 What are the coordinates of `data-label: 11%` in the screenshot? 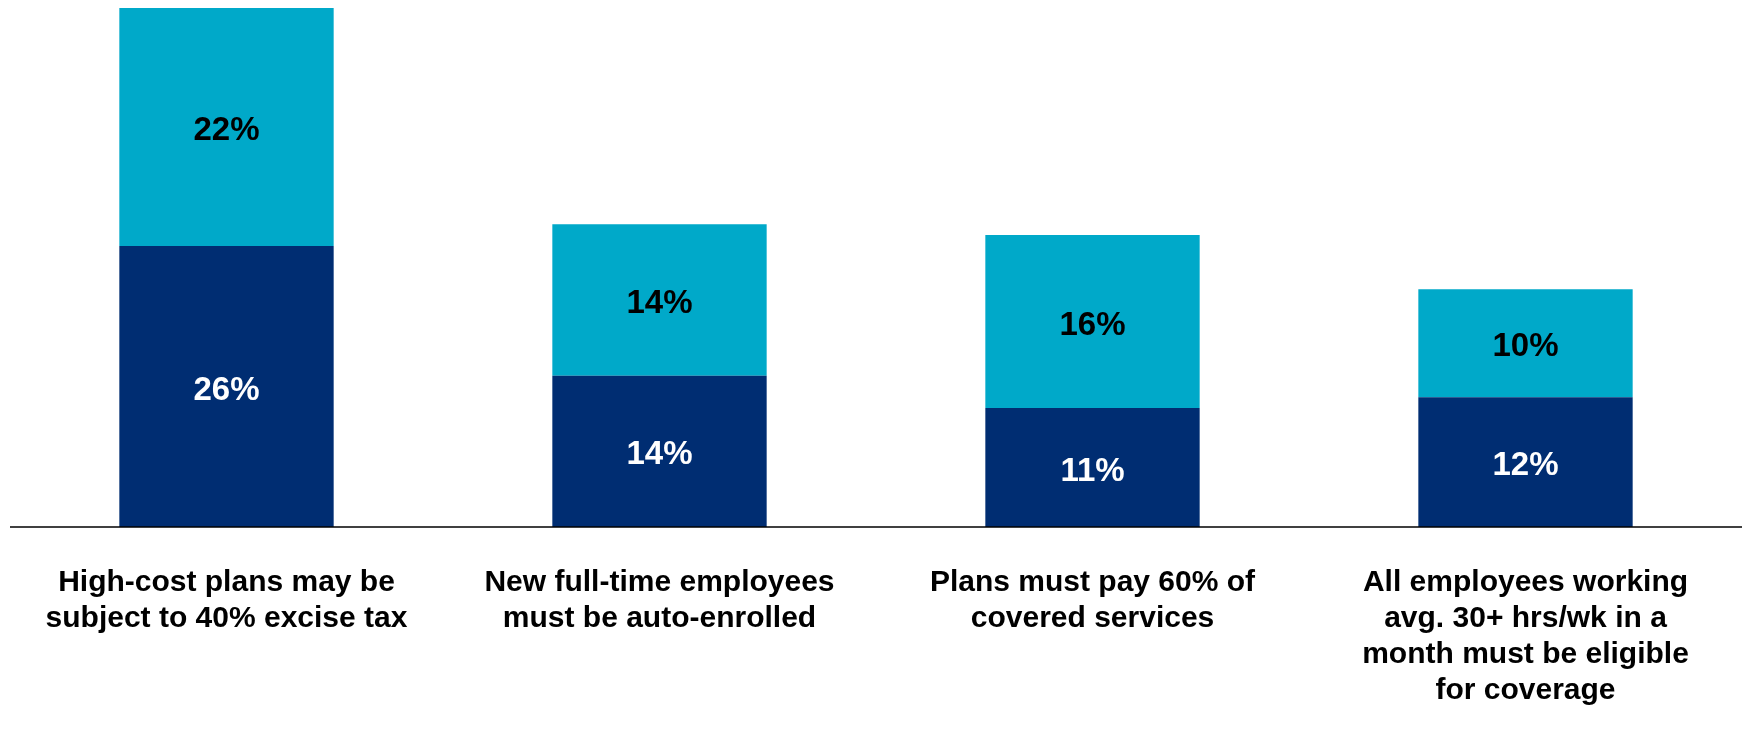 It's located at (1092, 469).